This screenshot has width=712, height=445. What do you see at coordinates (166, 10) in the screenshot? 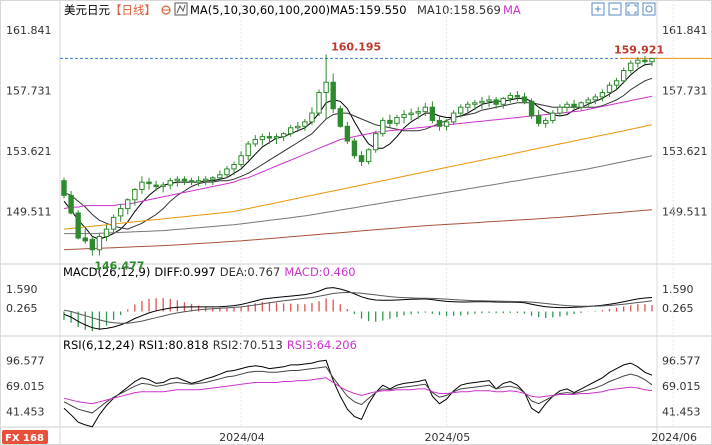
I see `gear-icon` at bounding box center [166, 10].